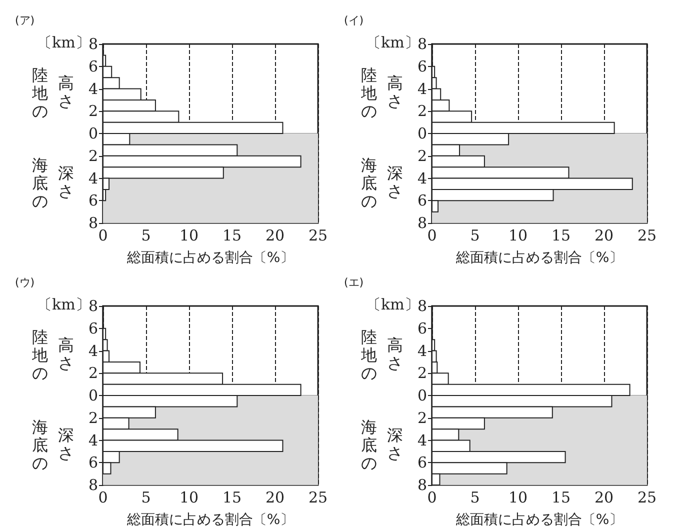 This screenshot has width=674, height=532. I want to click on chart-title: (ウ), so click(25, 282).